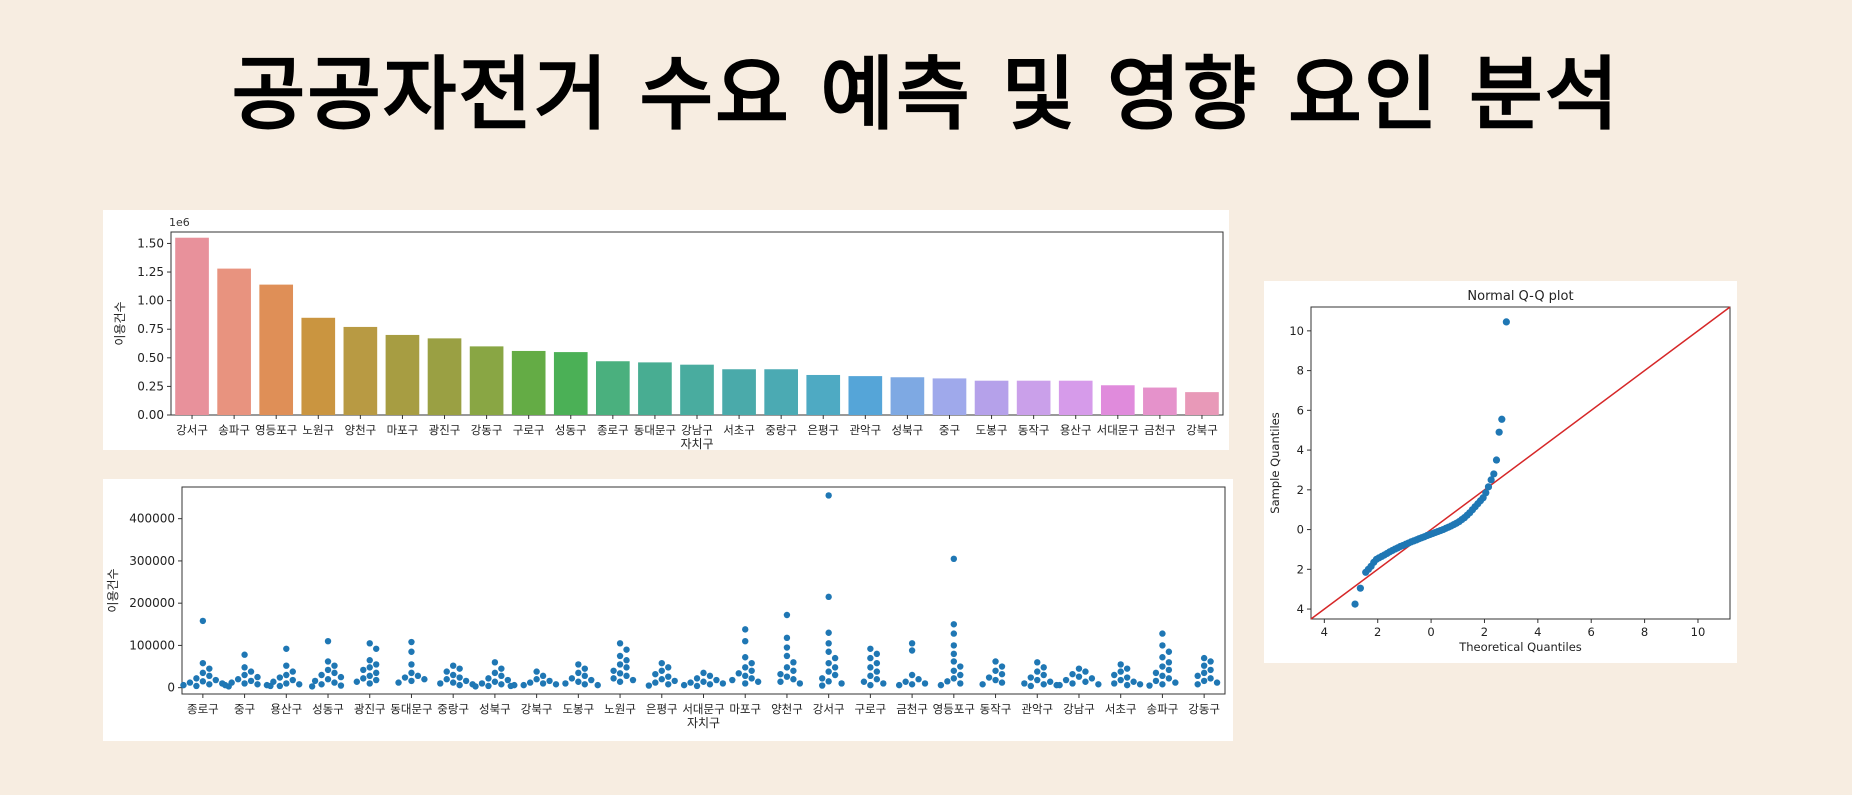  I want to click on swarm-x-tick-label: 관악구, so click(1037, 709).